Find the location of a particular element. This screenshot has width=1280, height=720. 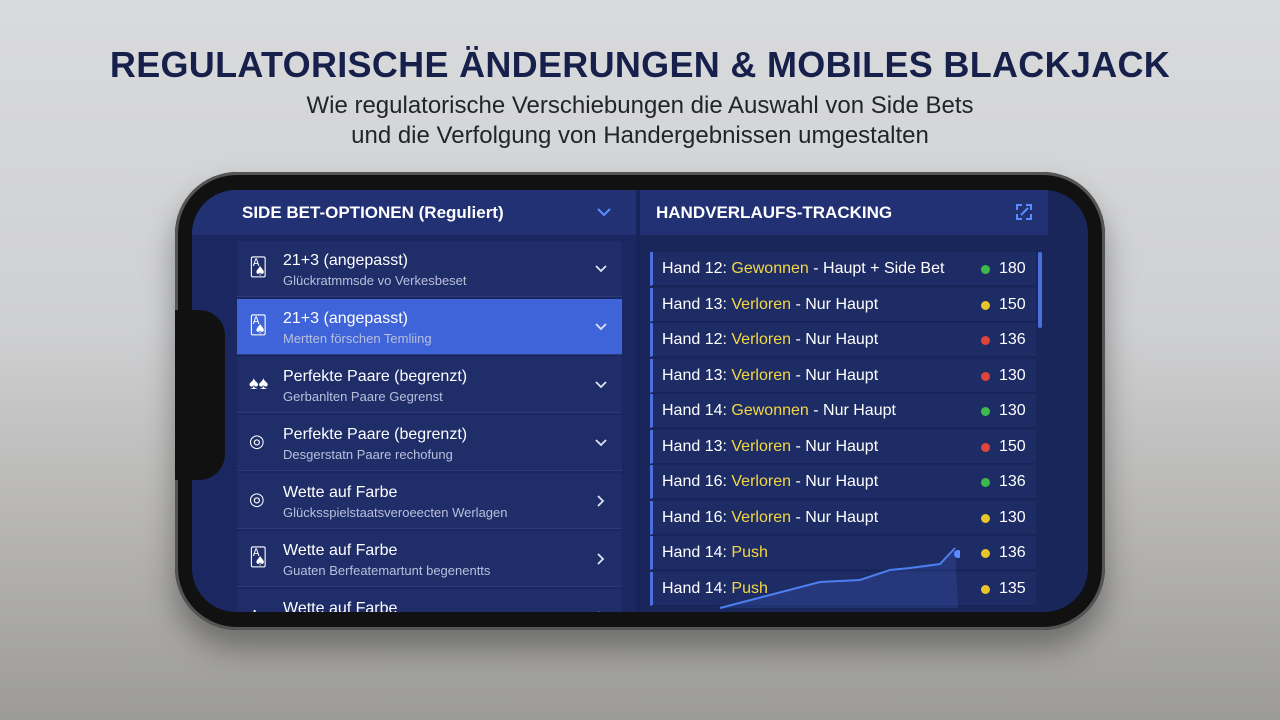

hand-text: Hand 14: Gewonnen - Nur Haupt is located at coordinates (779, 411).